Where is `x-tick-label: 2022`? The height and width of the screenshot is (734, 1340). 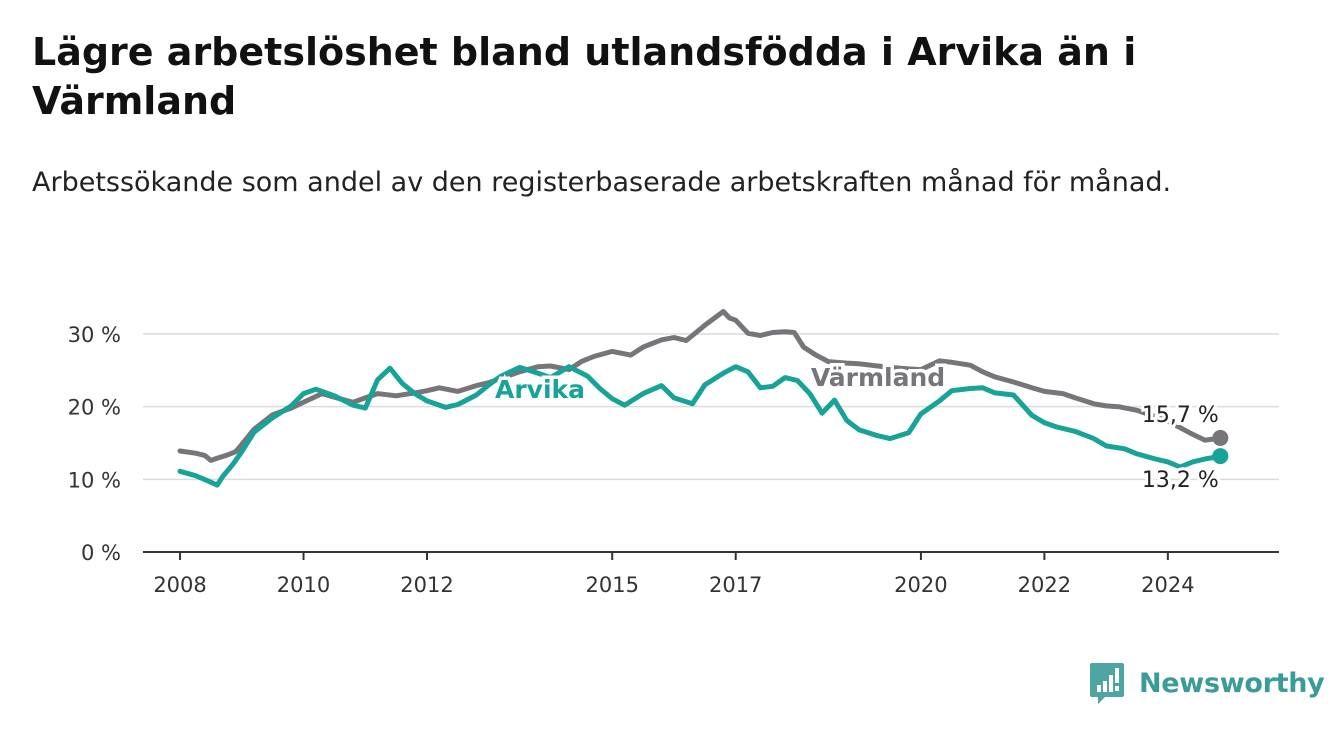 x-tick-label: 2022 is located at coordinates (1044, 585).